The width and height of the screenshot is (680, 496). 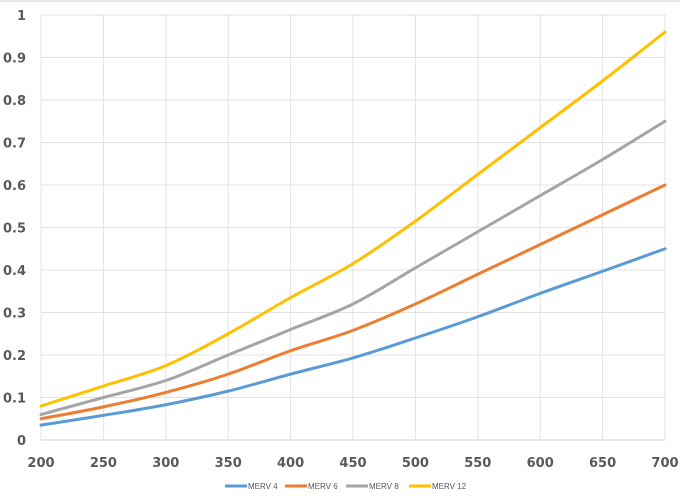 What do you see at coordinates (384, 486) in the screenshot?
I see `legend-label: MERV 8` at bounding box center [384, 486].